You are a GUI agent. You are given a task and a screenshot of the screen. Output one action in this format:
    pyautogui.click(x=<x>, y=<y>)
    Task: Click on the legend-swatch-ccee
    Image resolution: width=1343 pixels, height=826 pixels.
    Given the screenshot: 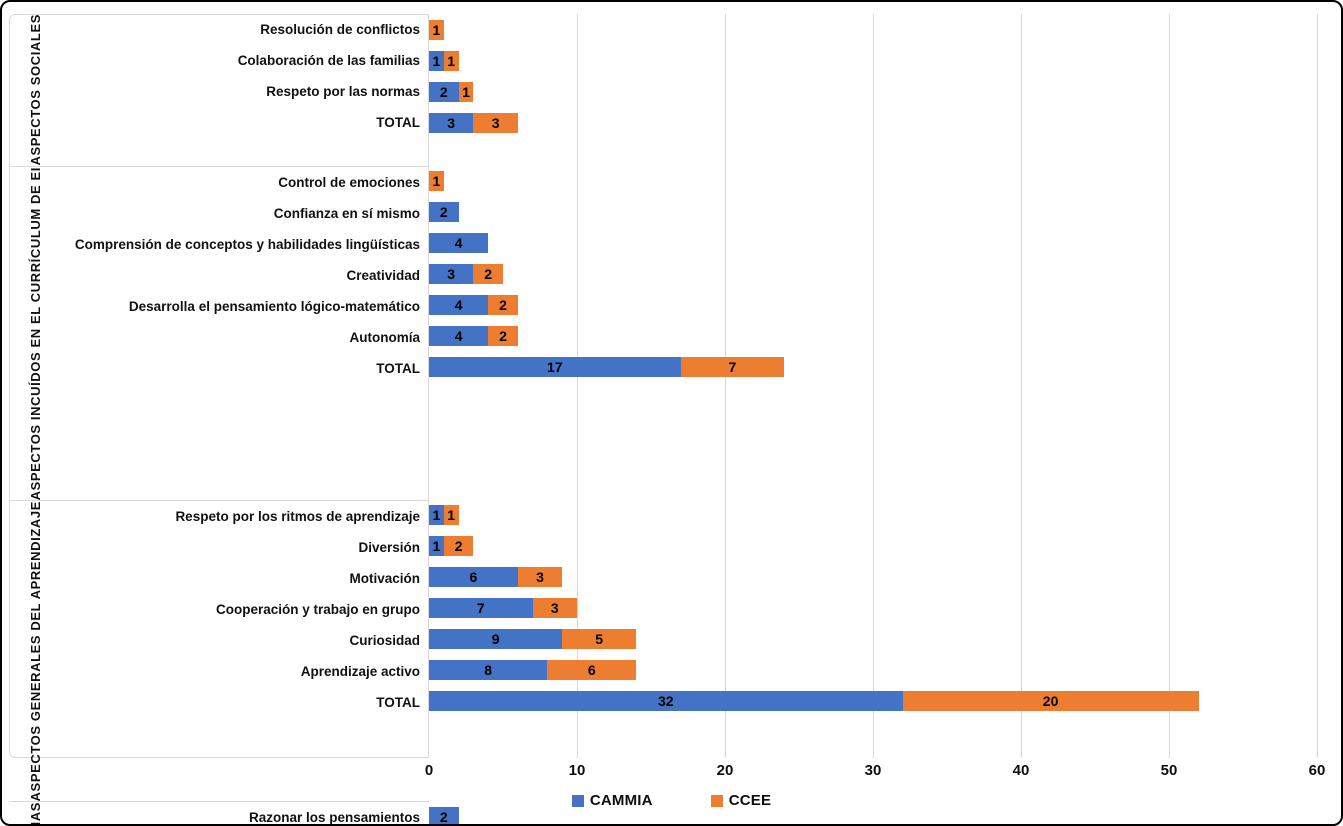 What is the action you would take?
    pyautogui.click(x=716, y=800)
    